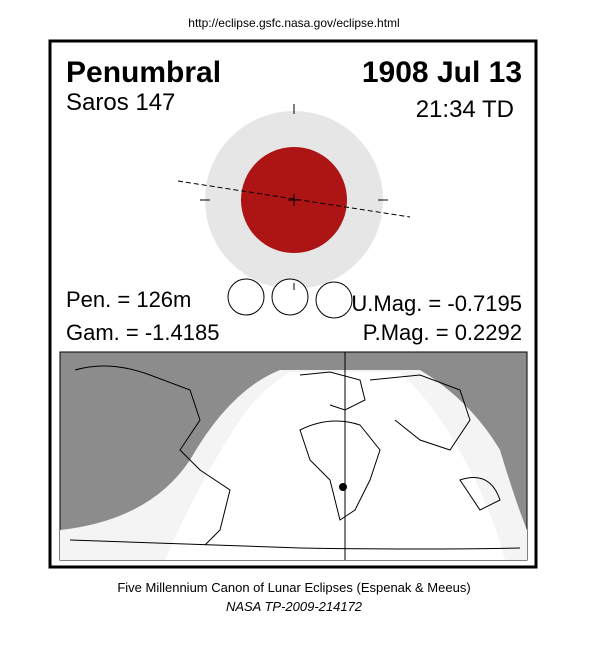 Image resolution: width=601 pixels, height=645 pixels. What do you see at coordinates (290, 298) in the screenshot?
I see `moon-phases` at bounding box center [290, 298].